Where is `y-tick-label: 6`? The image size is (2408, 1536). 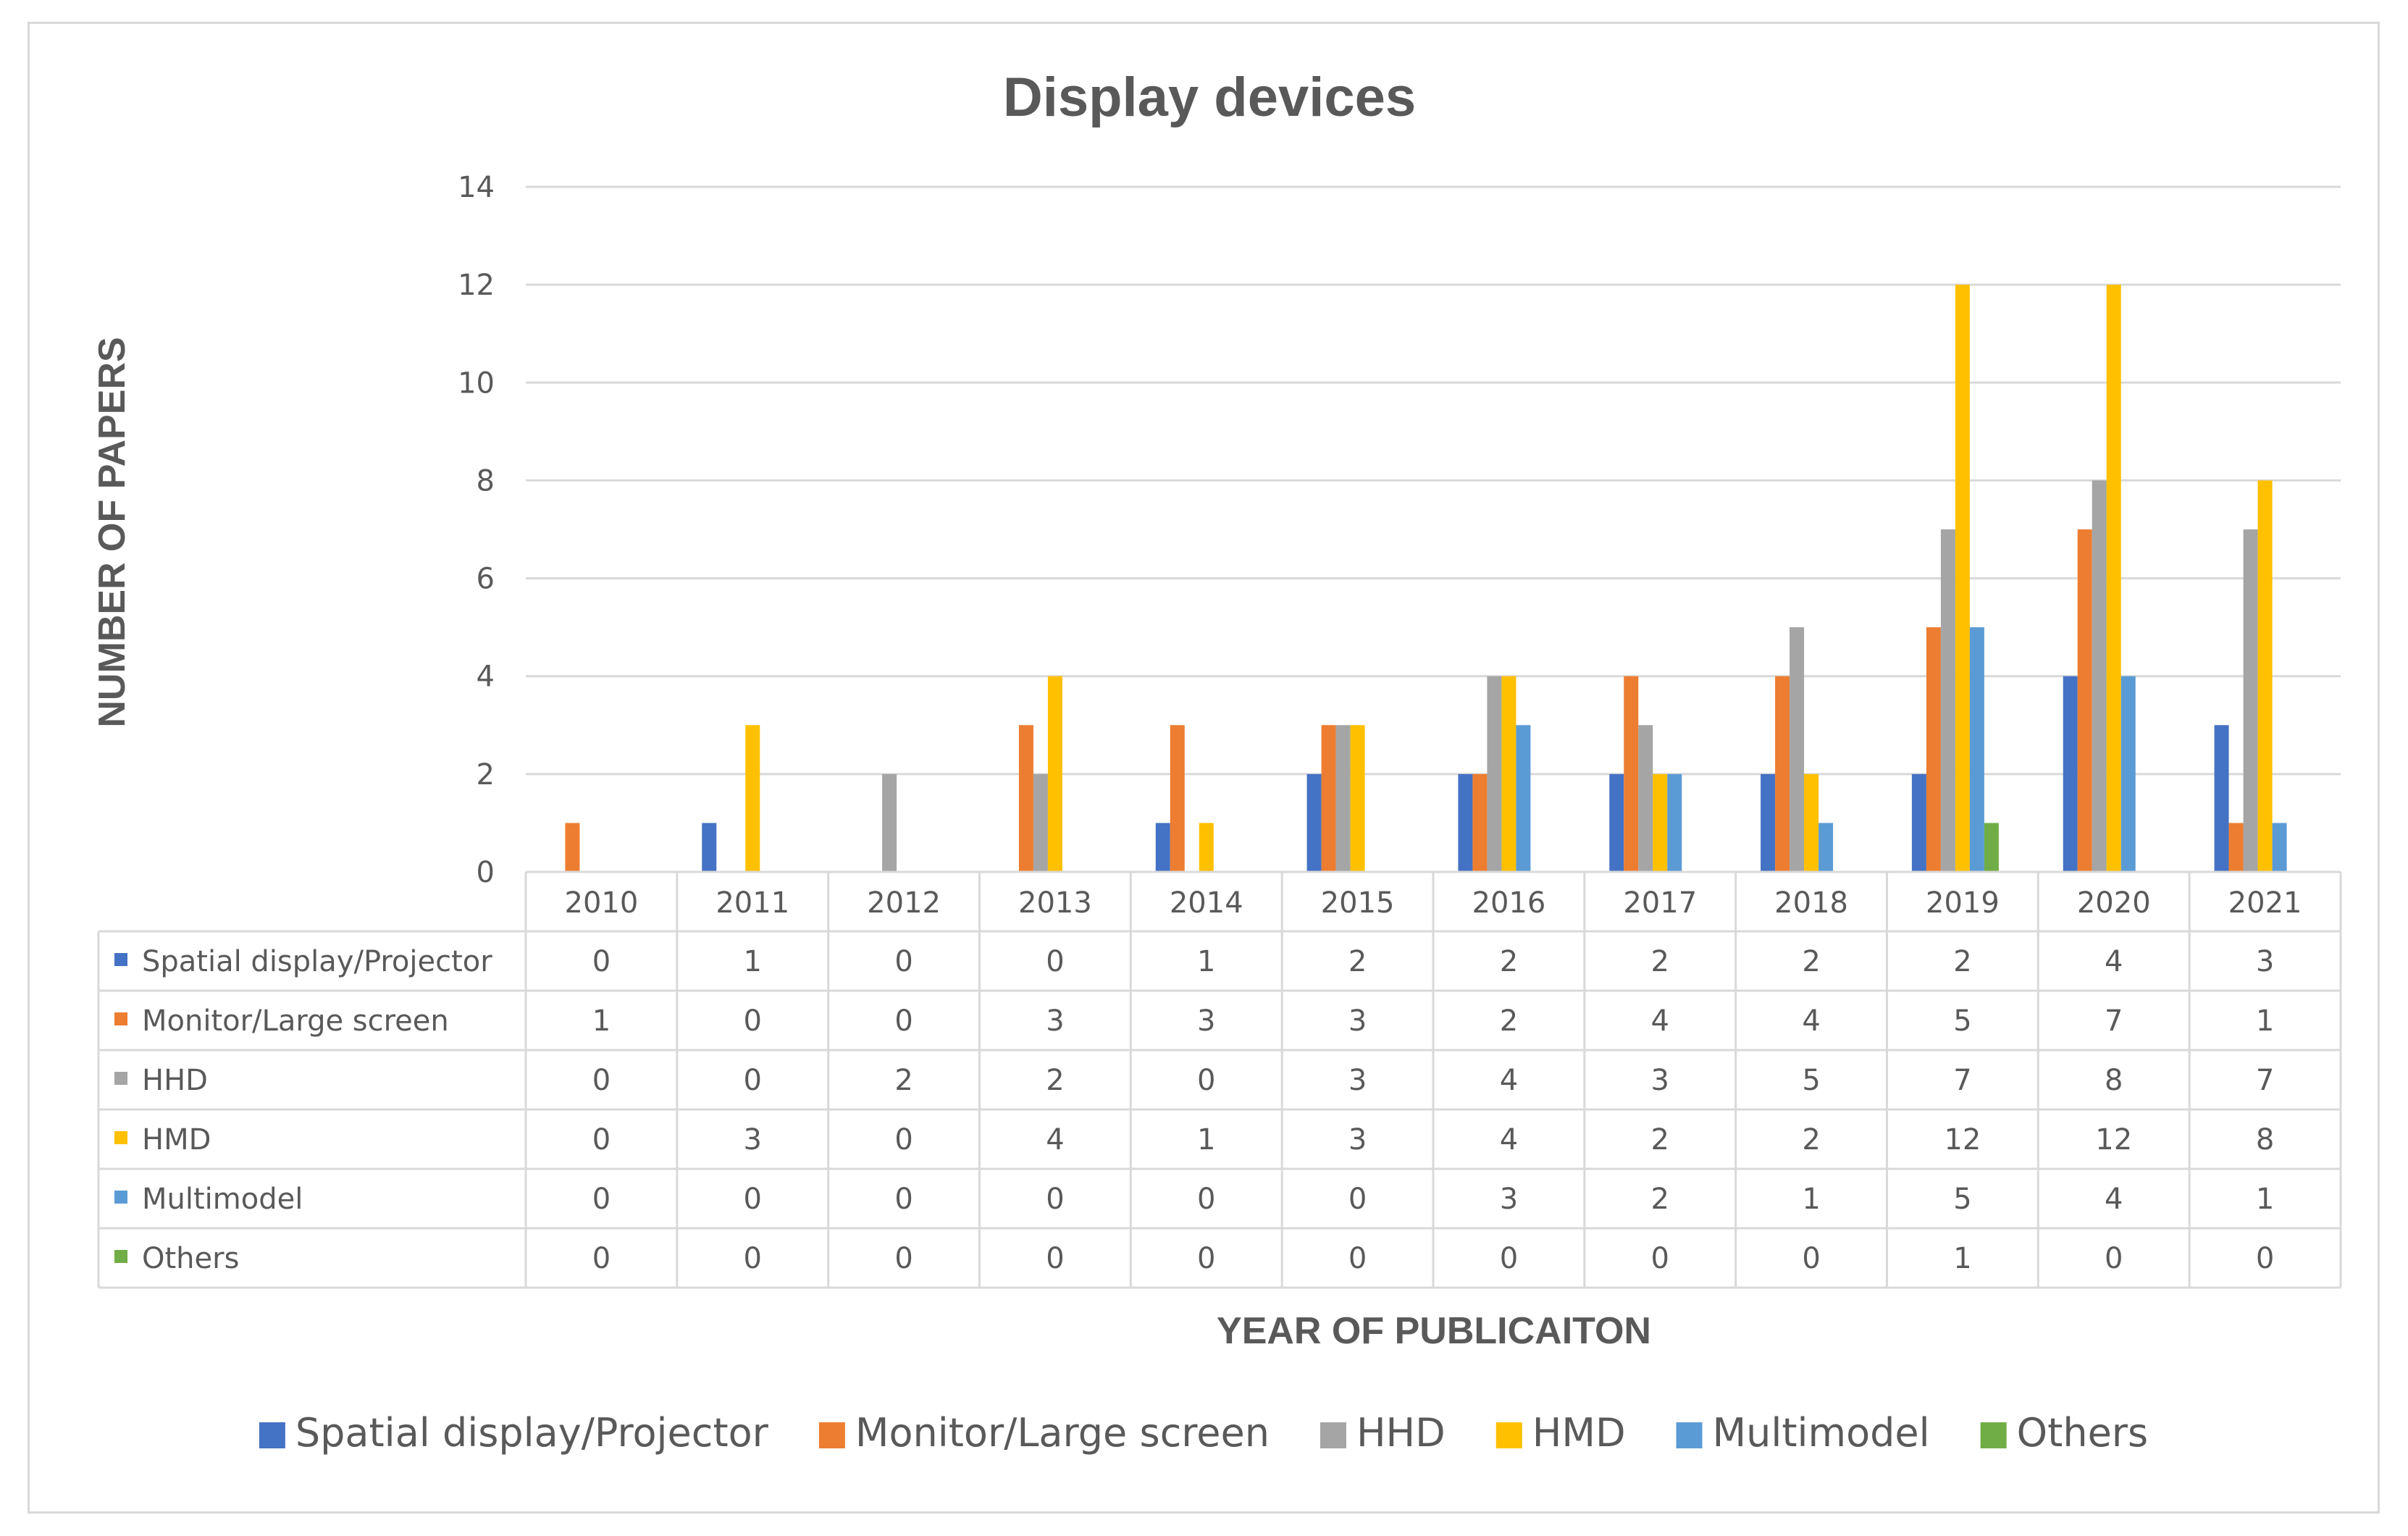 y-tick-label: 6 is located at coordinates (486, 579).